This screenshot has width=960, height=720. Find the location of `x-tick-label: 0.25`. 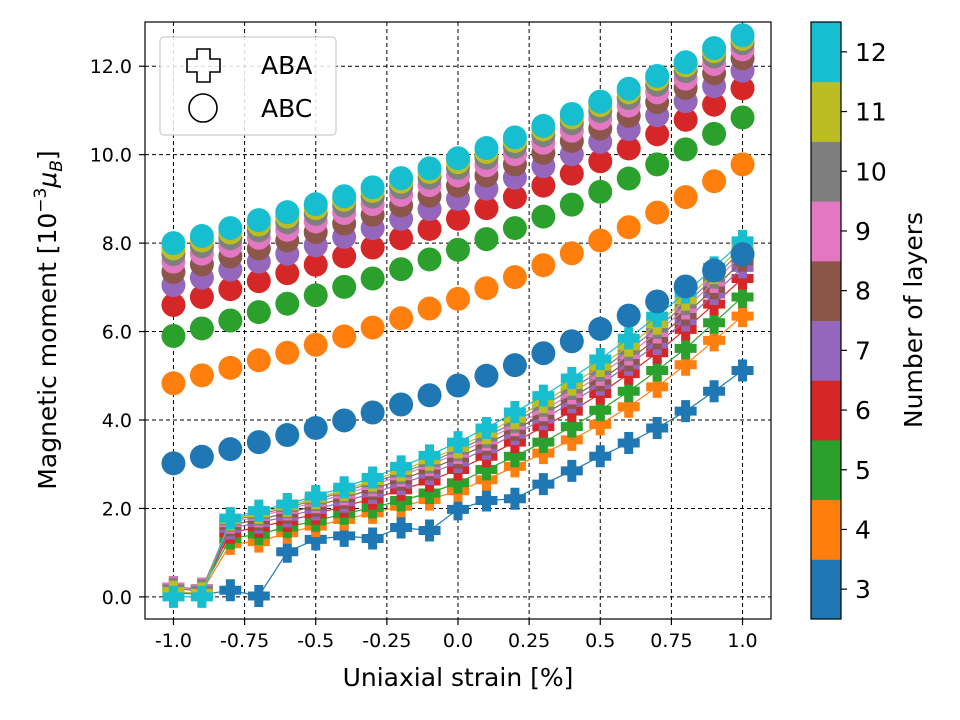

x-tick-label: 0.25 is located at coordinates (529, 641).